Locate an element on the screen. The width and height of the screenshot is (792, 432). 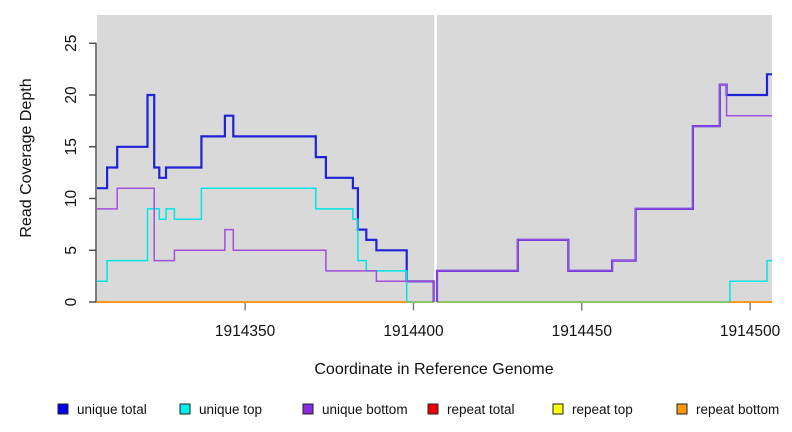
legend-swatch-unique-bottom is located at coordinates (308, 409).